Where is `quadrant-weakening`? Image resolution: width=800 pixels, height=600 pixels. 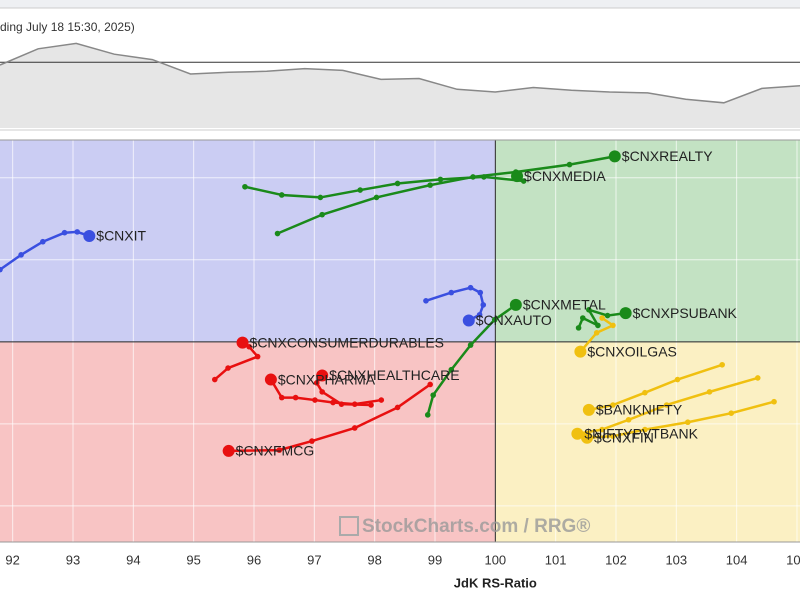
quadrant-weakening is located at coordinates (647, 441).